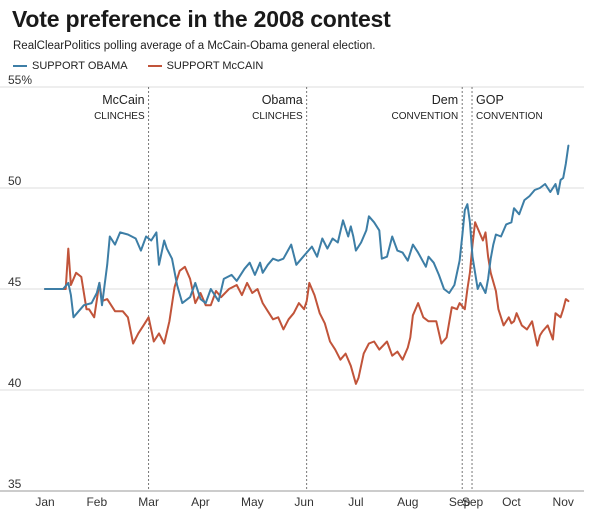 Image resolution: width=614 pixels, height=522 pixels. I want to click on legend-item-obama: SUPPORT OBAMA, so click(70, 66).